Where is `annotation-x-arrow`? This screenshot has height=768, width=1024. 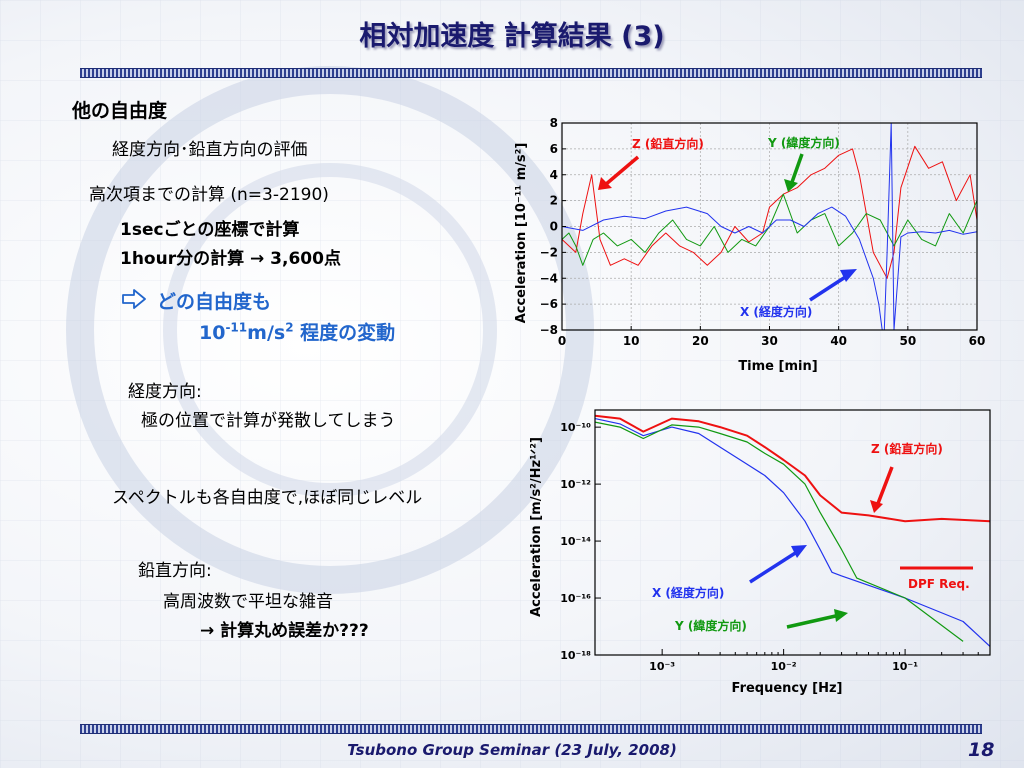
annotation-x-arrow is located at coordinates (830, 287).